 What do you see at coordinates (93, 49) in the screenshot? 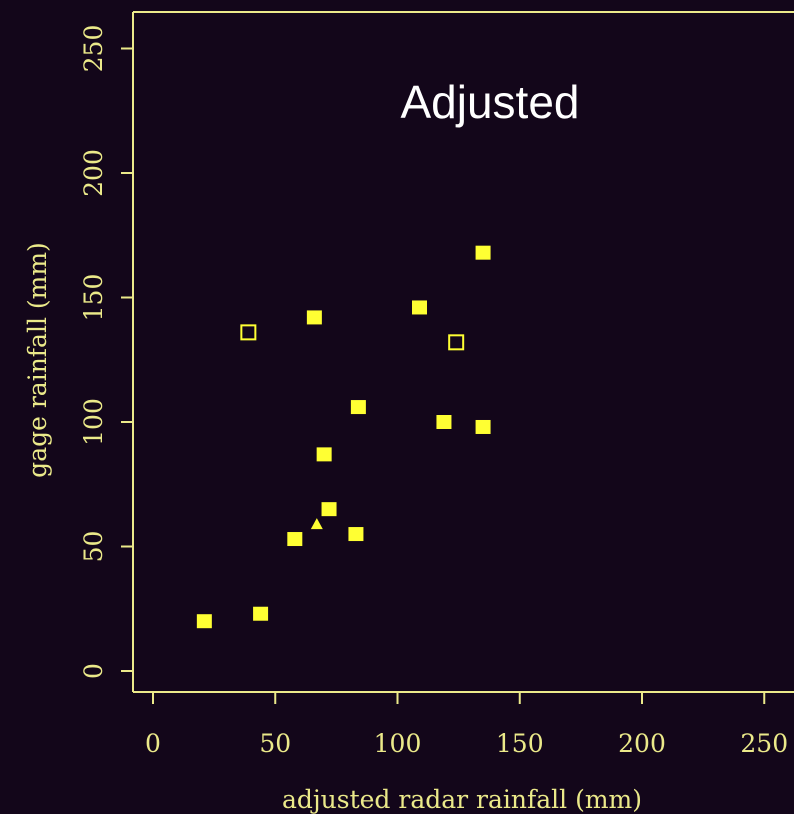
I see `y-tick-label: 250` at bounding box center [93, 49].